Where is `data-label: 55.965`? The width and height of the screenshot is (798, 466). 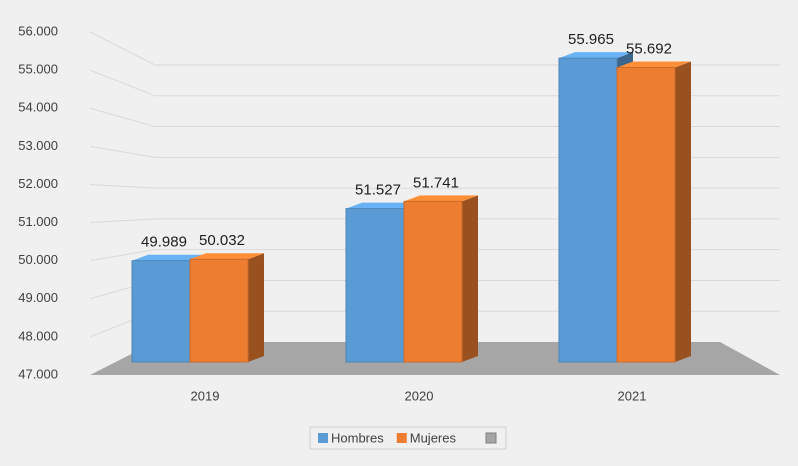 data-label: 55.965 is located at coordinates (591, 39).